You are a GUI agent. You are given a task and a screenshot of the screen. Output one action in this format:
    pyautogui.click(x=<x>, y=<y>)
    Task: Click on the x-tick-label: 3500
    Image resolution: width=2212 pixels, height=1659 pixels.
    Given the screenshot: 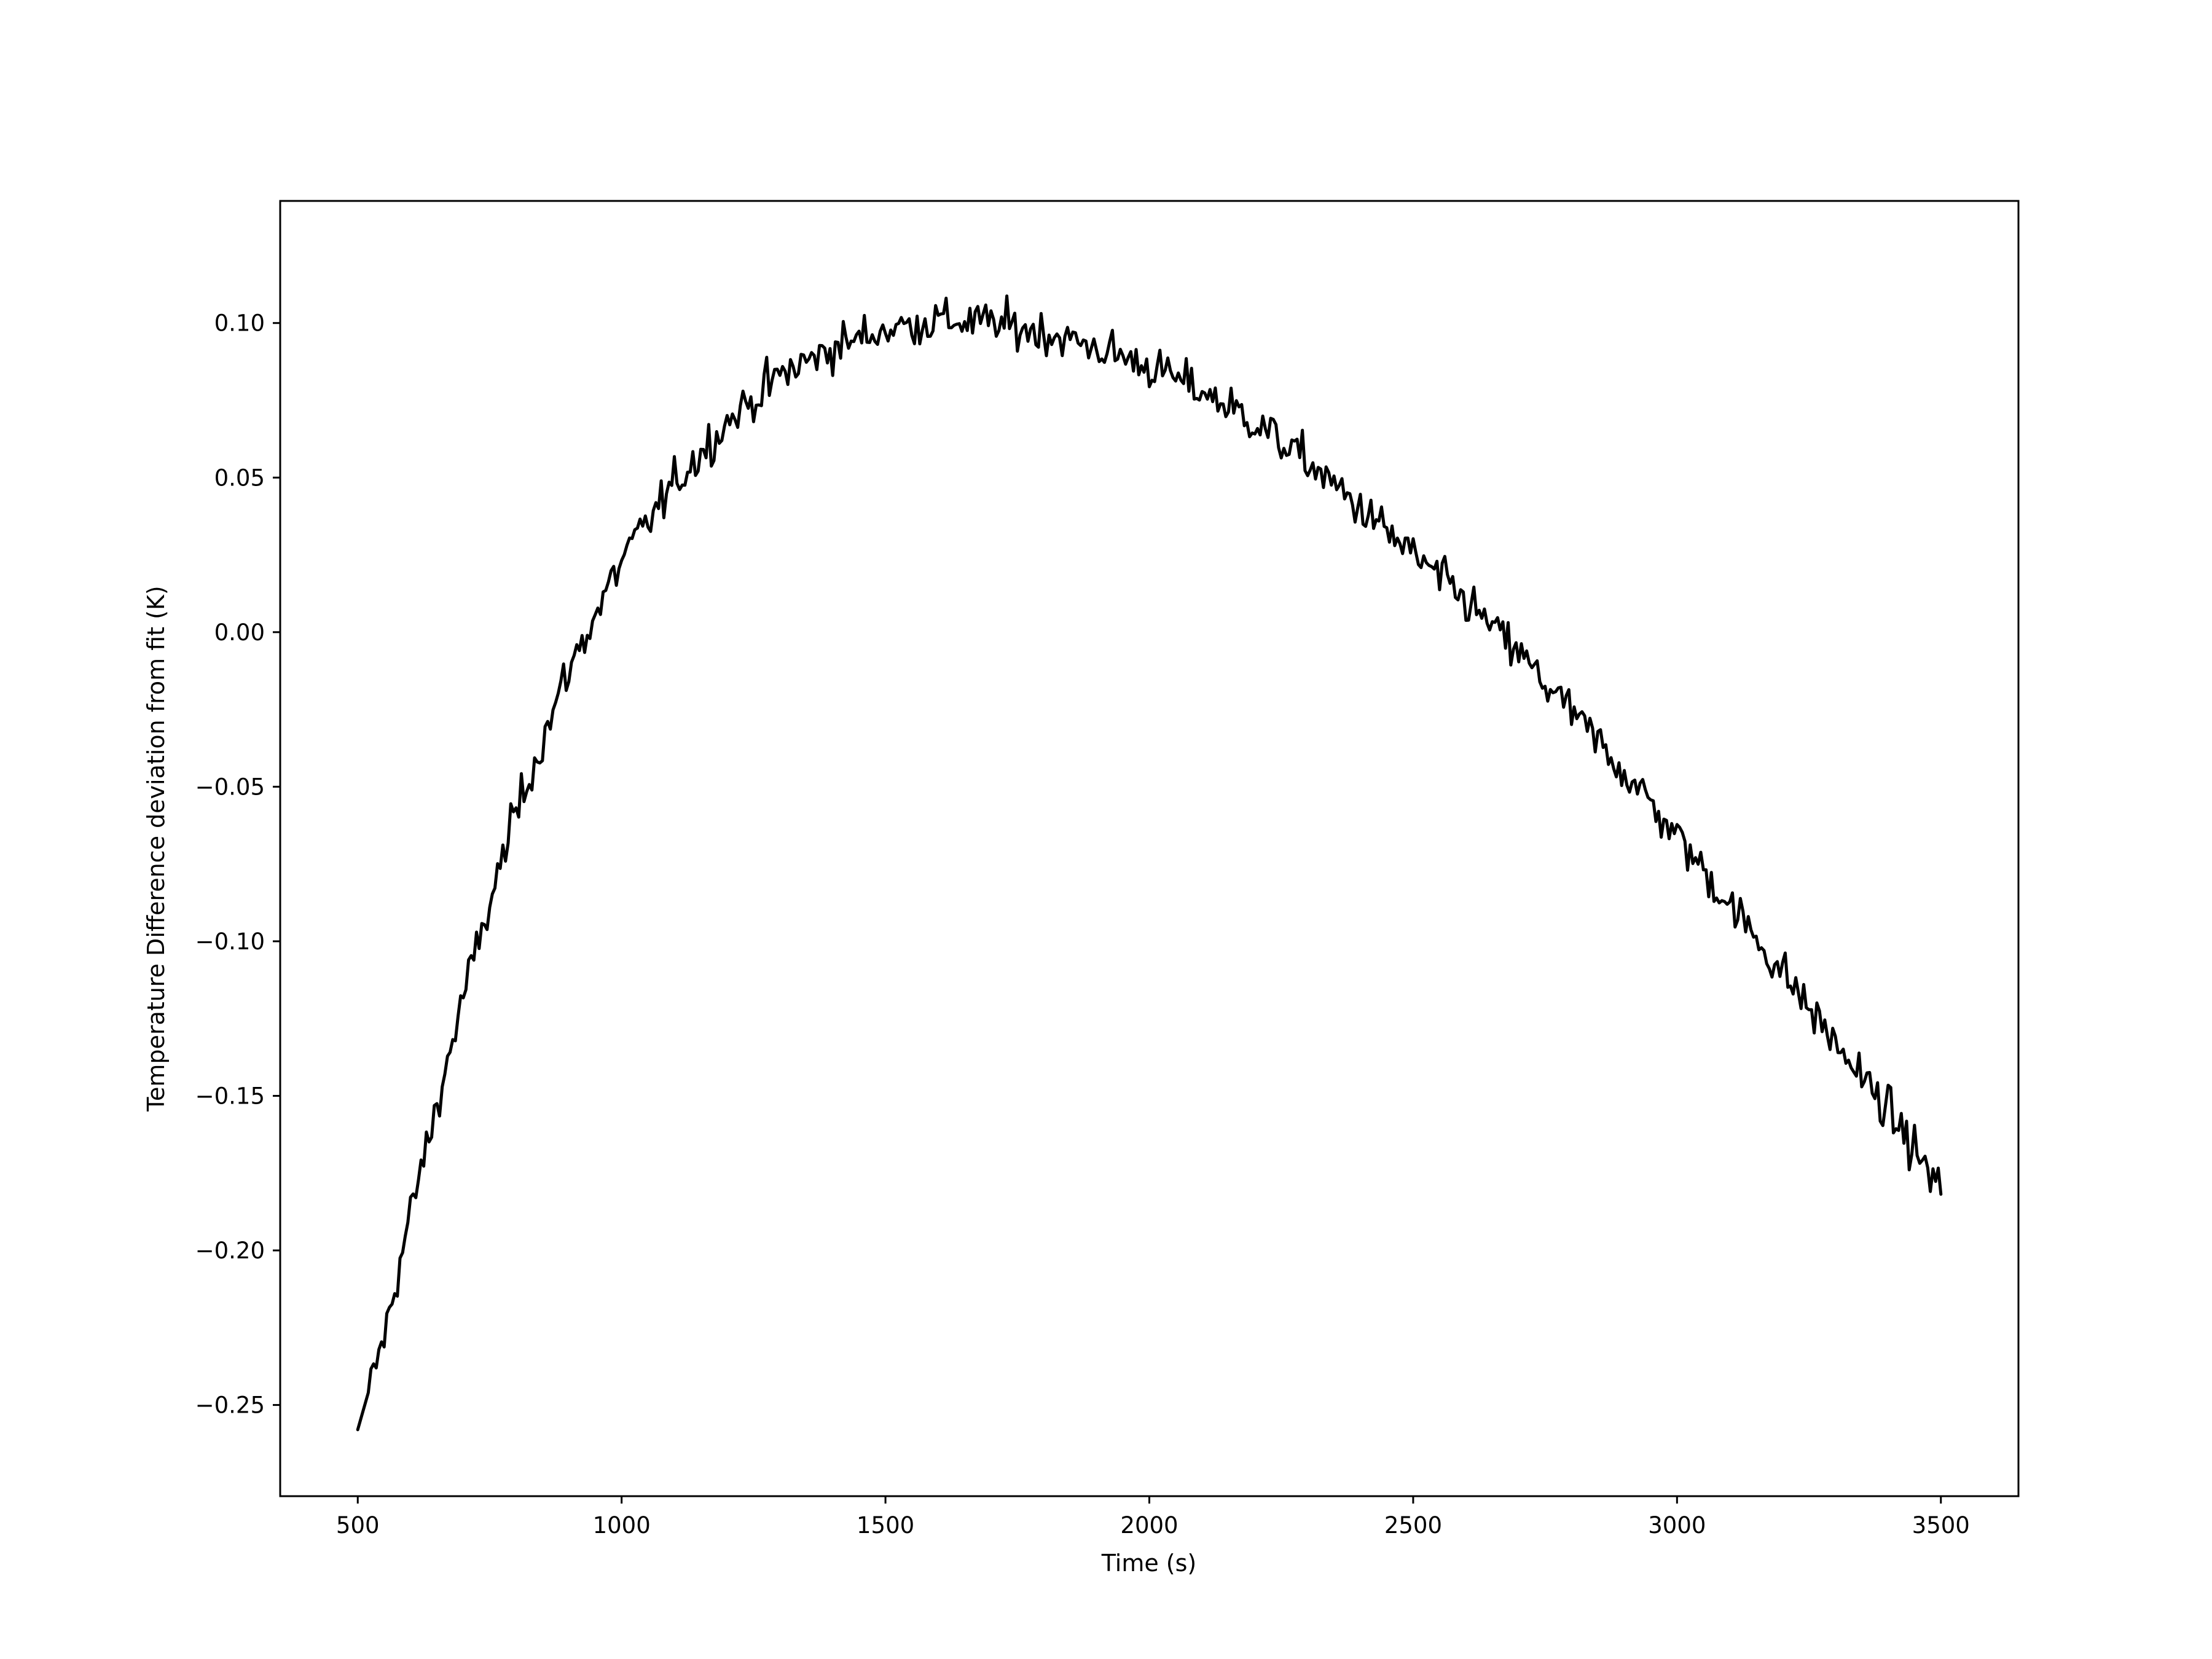 What is the action you would take?
    pyautogui.click(x=1941, y=1525)
    